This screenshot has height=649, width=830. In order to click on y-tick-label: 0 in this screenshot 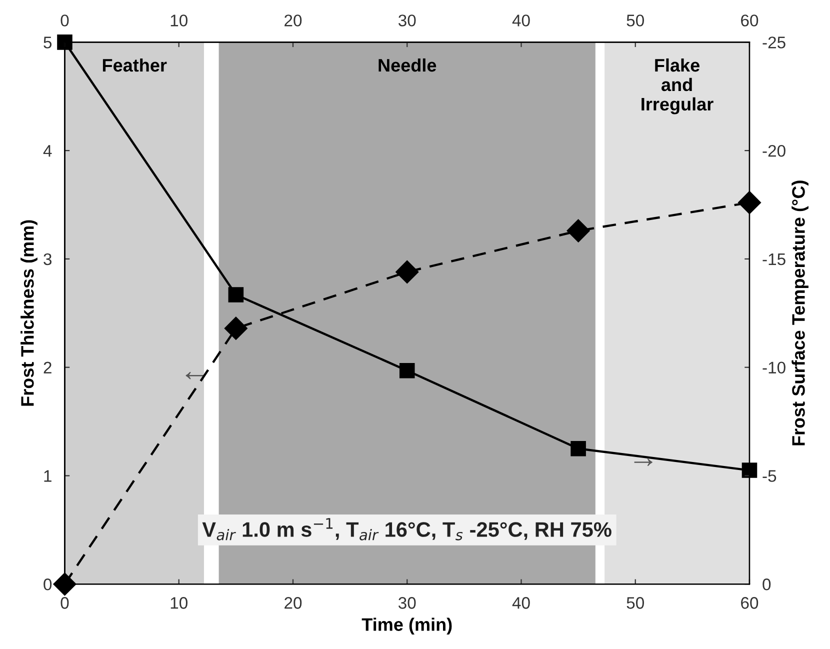, I will do `click(48, 584)`.